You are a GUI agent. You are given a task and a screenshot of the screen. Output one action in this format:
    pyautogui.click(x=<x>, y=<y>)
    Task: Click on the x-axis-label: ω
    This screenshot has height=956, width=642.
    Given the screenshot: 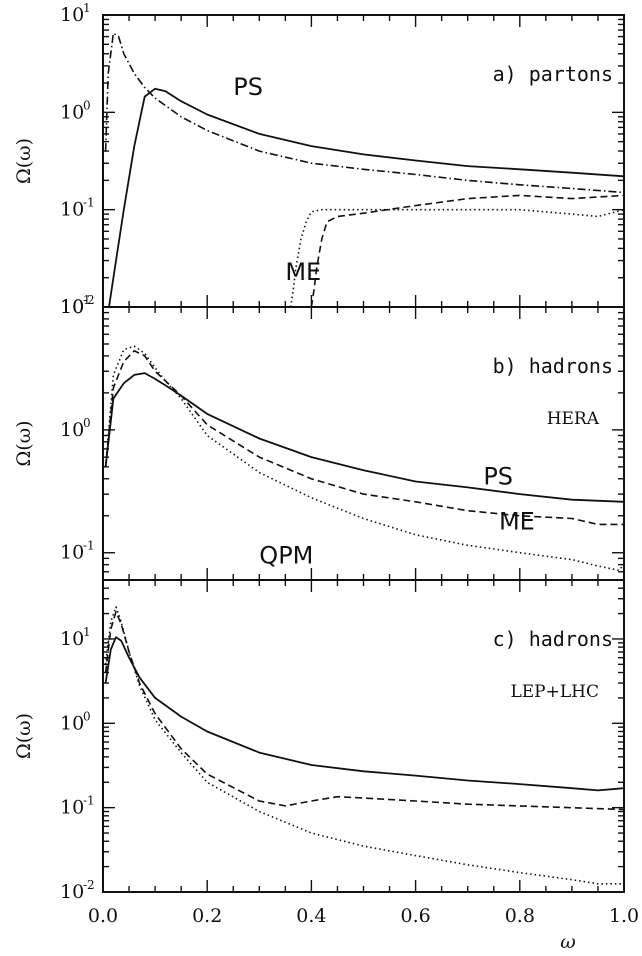 What is the action you would take?
    pyautogui.click(x=568, y=942)
    